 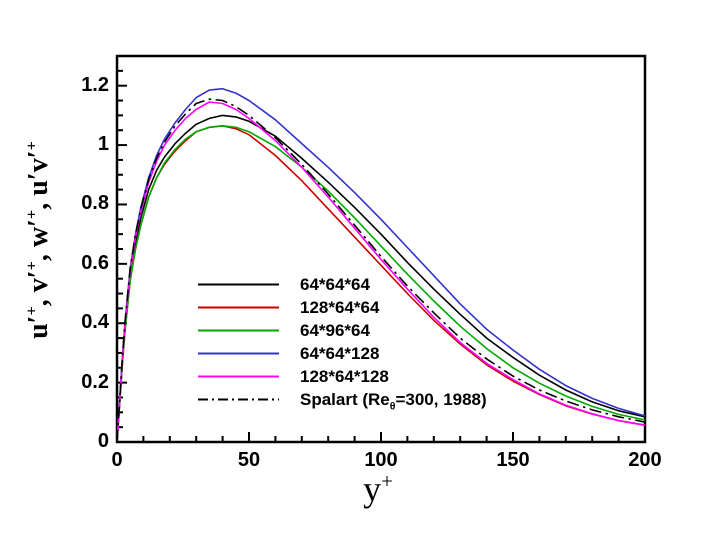 I want to click on legend-item-label: 128*64*64, so click(x=340, y=307).